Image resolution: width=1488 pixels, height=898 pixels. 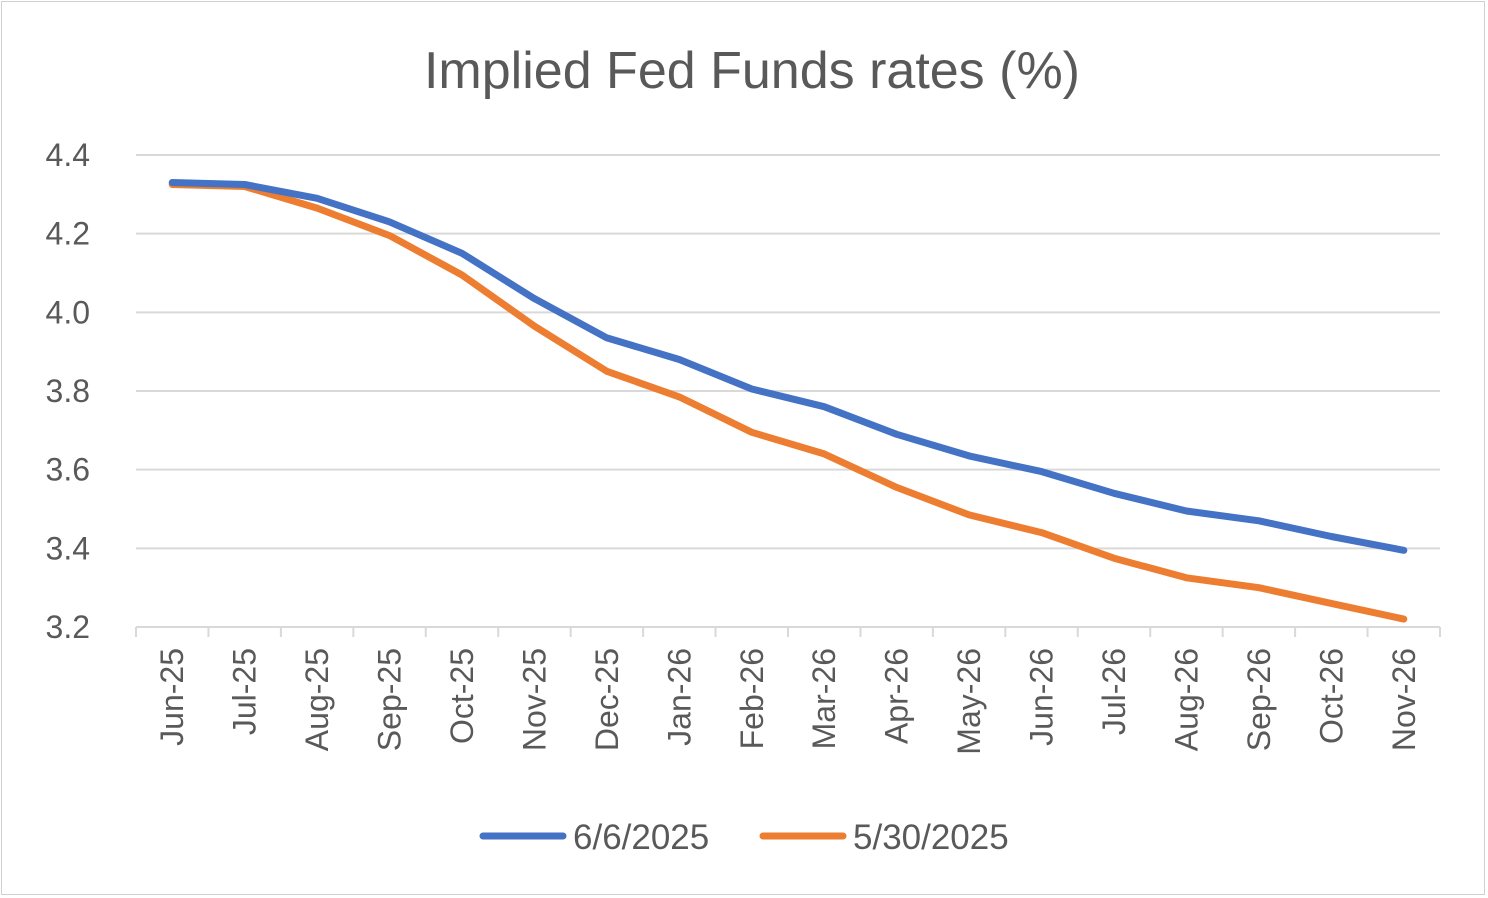 What do you see at coordinates (752, 698) in the screenshot?
I see `x-tick-label: Feb-26` at bounding box center [752, 698].